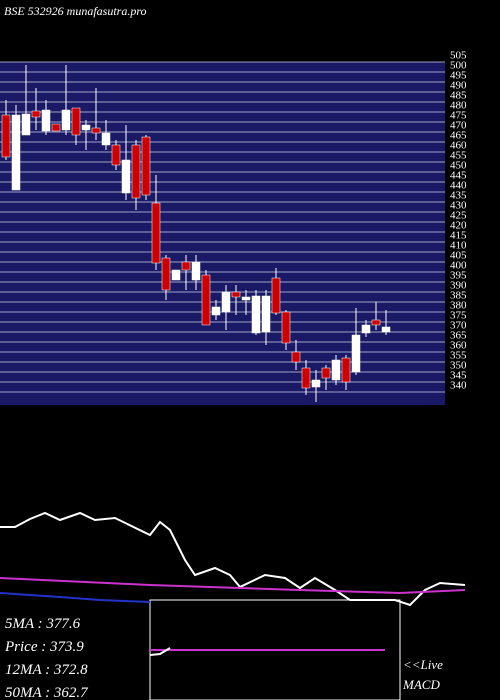 The height and width of the screenshot is (700, 500). I want to click on y-tick-label: 460, so click(458, 146).